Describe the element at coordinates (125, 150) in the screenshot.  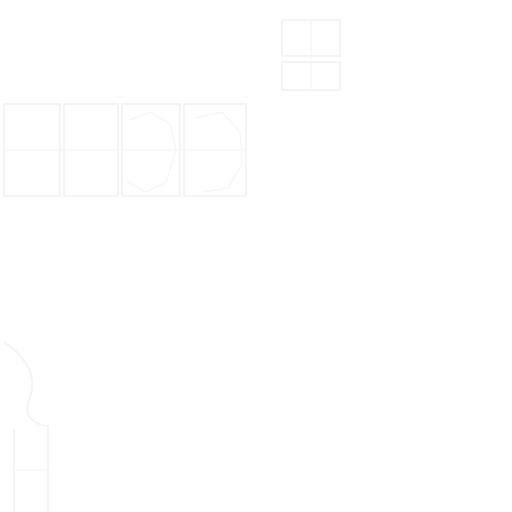
I see `mid-left-grid-group` at that location.